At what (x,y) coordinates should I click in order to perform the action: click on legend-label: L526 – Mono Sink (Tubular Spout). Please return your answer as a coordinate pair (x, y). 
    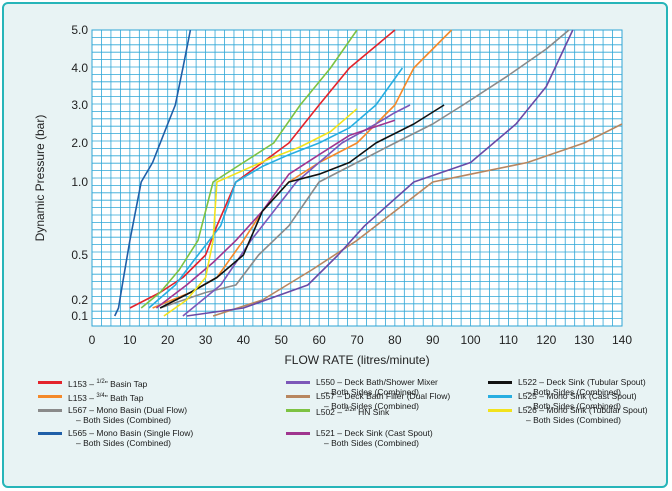
    Looking at the image, I should click on (583, 410).